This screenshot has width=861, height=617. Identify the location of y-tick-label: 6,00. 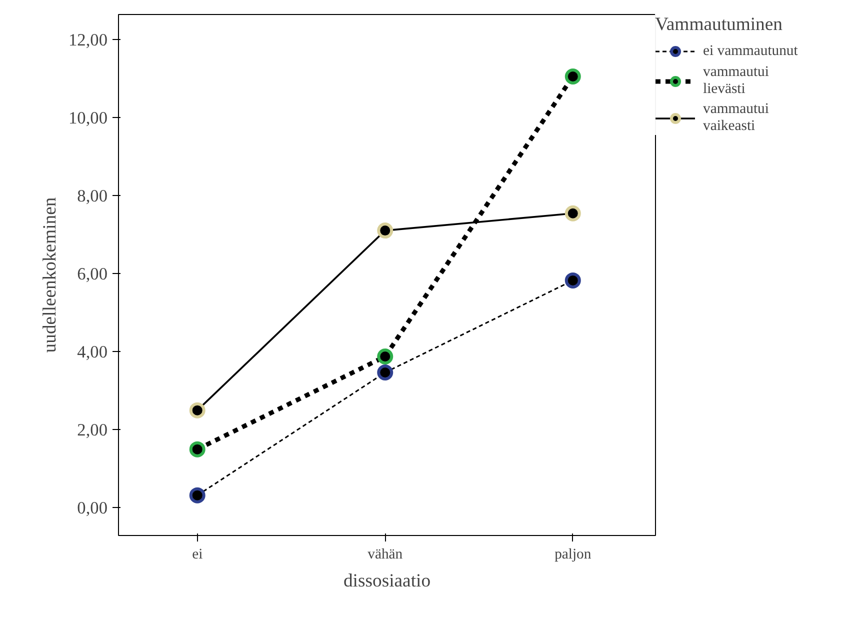
(92, 274).